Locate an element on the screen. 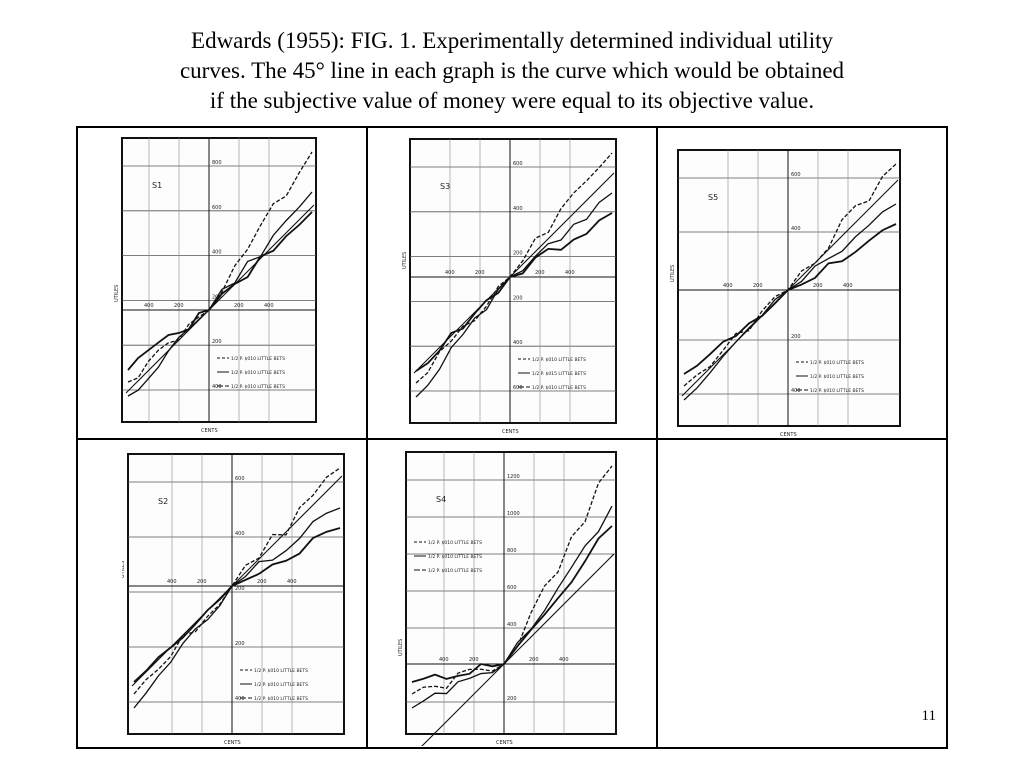 Image resolution: width=1024 pixels, height=768 pixels. subject-label: S3 is located at coordinates (445, 186).